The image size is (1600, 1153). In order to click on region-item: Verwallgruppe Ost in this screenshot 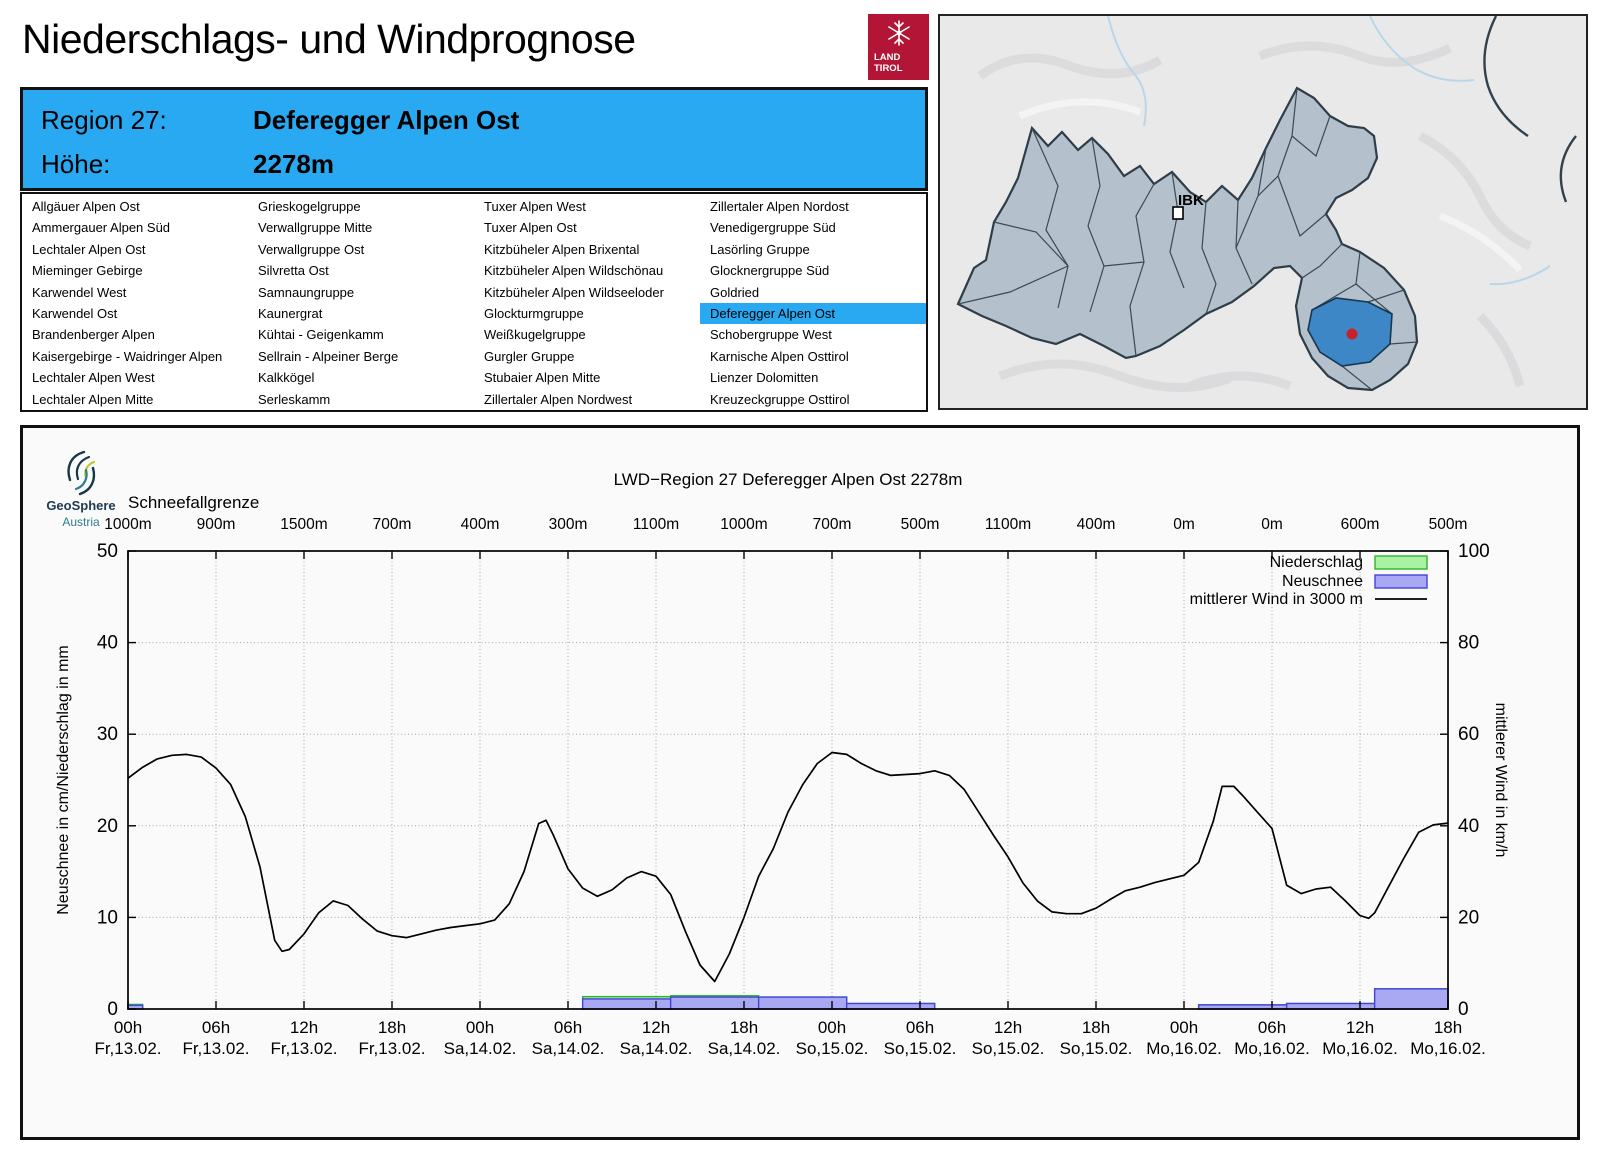, I will do `click(311, 249)`.